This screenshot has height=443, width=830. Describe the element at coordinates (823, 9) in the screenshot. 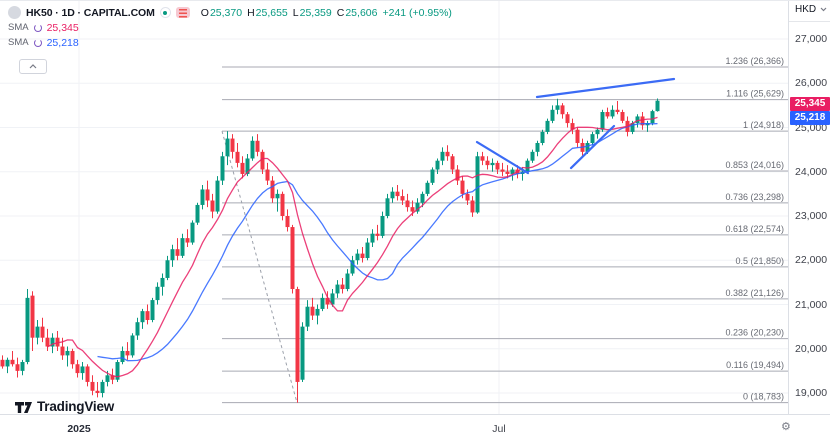

I see `chevron-down-icon` at that location.